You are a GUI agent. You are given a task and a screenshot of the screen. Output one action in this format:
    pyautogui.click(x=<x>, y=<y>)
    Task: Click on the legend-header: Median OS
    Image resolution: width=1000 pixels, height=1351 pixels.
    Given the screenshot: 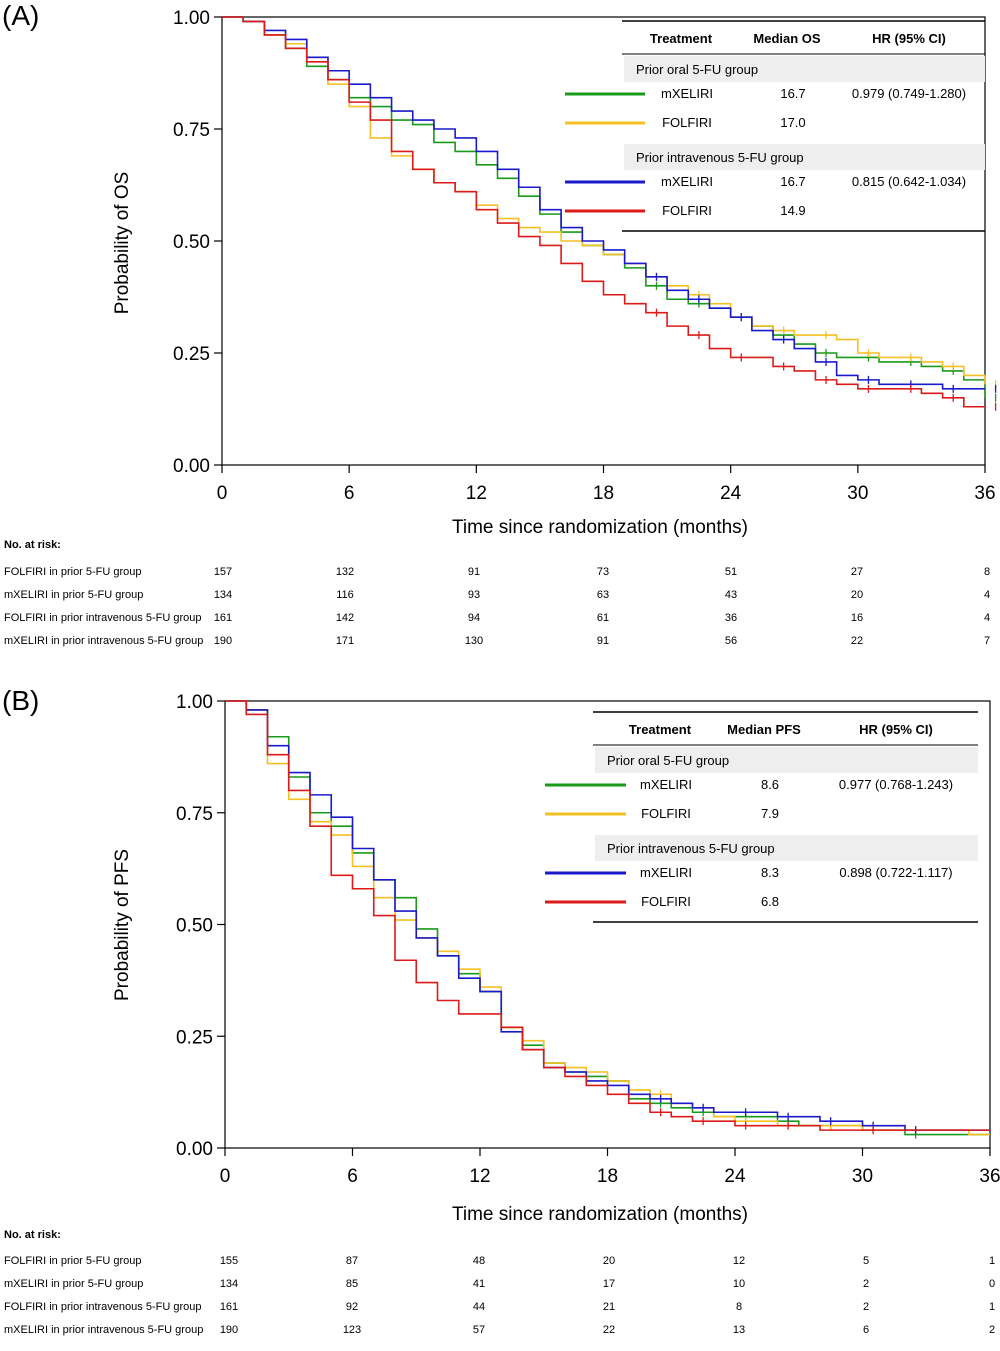 What is the action you would take?
    pyautogui.click(x=787, y=38)
    